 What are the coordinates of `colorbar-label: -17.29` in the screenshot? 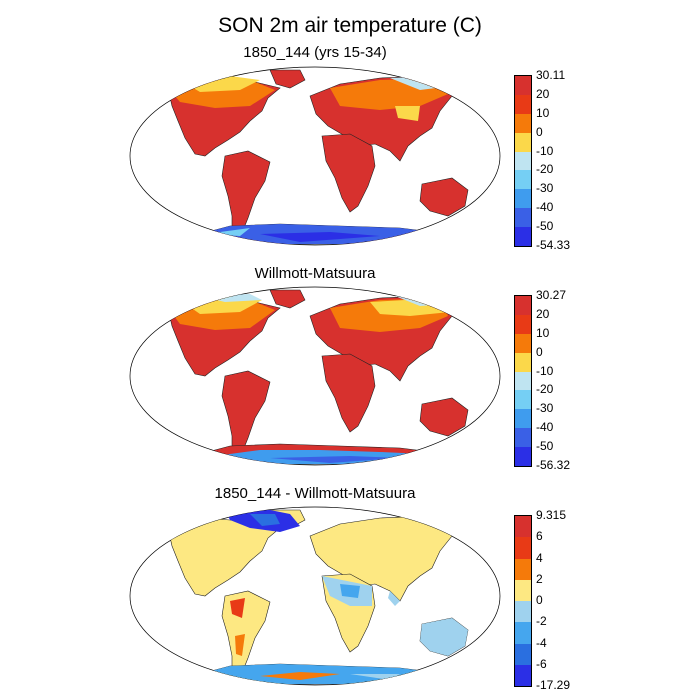 It's located at (553, 685).